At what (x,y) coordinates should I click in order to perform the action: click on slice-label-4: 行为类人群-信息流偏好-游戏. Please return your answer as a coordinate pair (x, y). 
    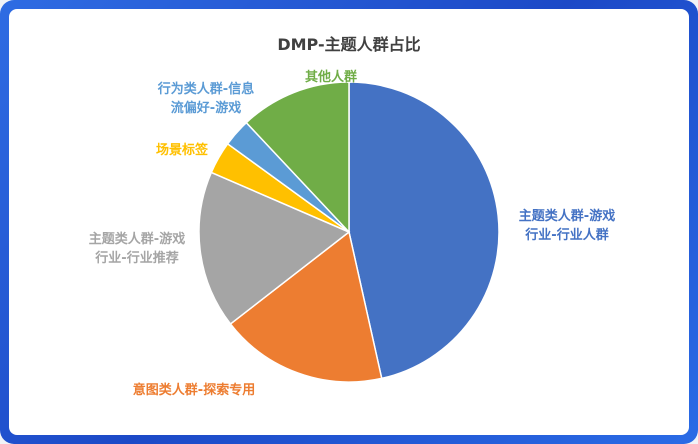
    Looking at the image, I should click on (205, 98).